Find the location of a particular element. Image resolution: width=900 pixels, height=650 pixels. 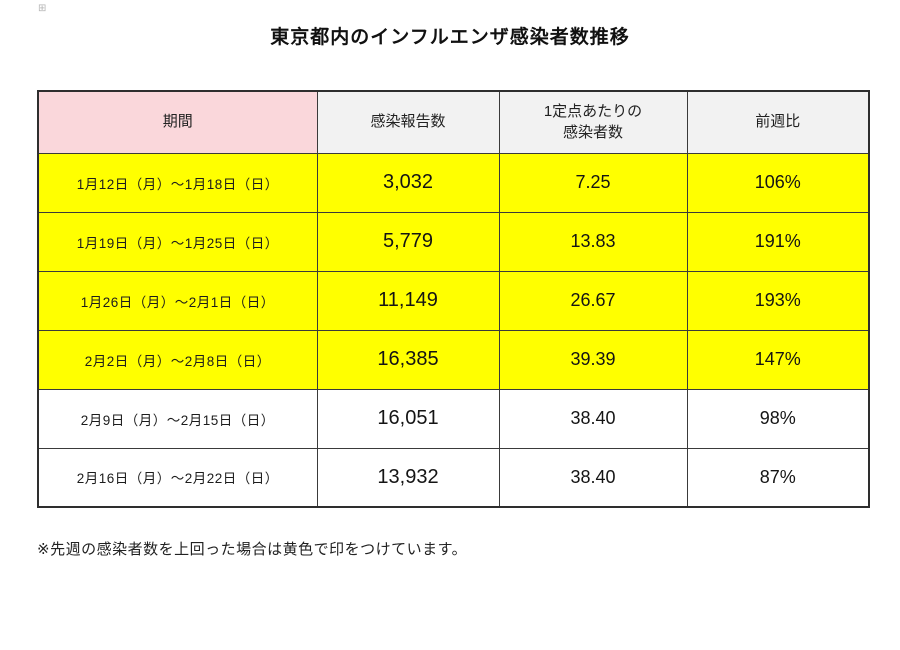

cell-per-point-rate: 13.83 is located at coordinates (593, 241).